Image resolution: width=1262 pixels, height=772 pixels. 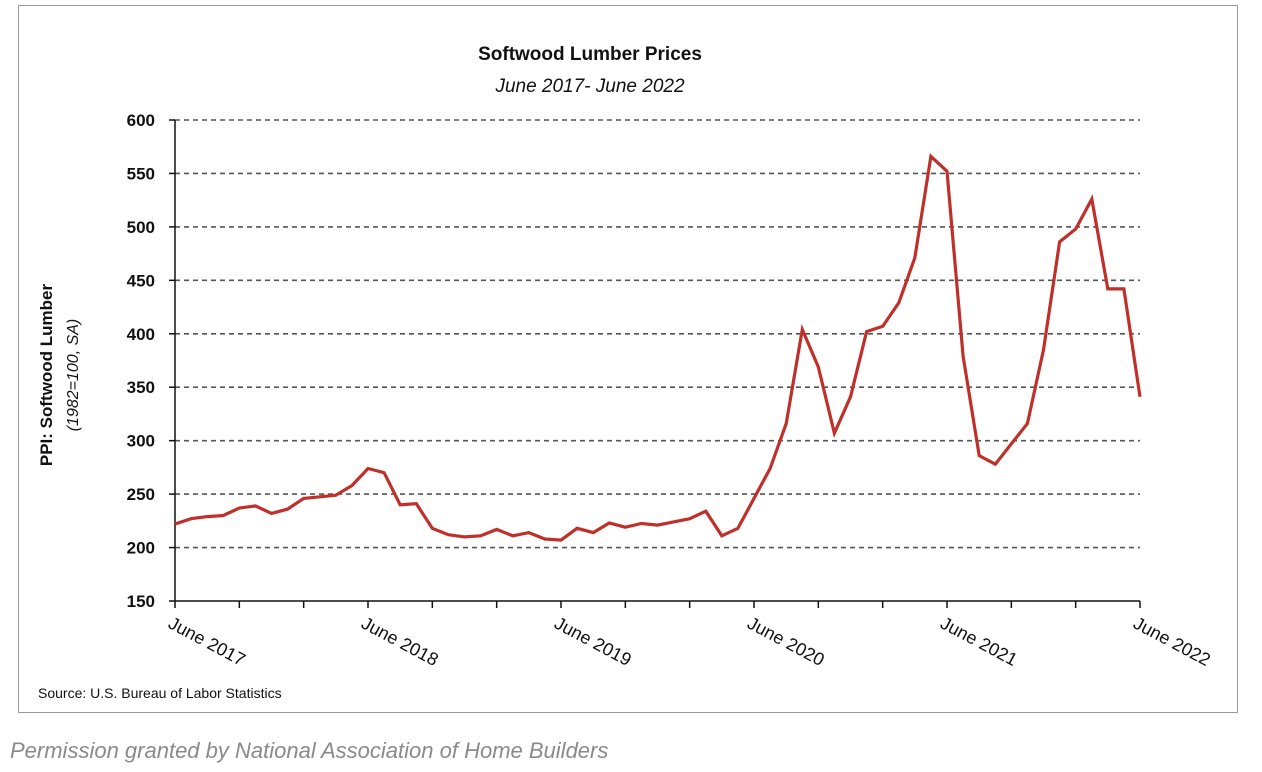 I want to click on y-tick-label: 150, so click(x=141, y=601).